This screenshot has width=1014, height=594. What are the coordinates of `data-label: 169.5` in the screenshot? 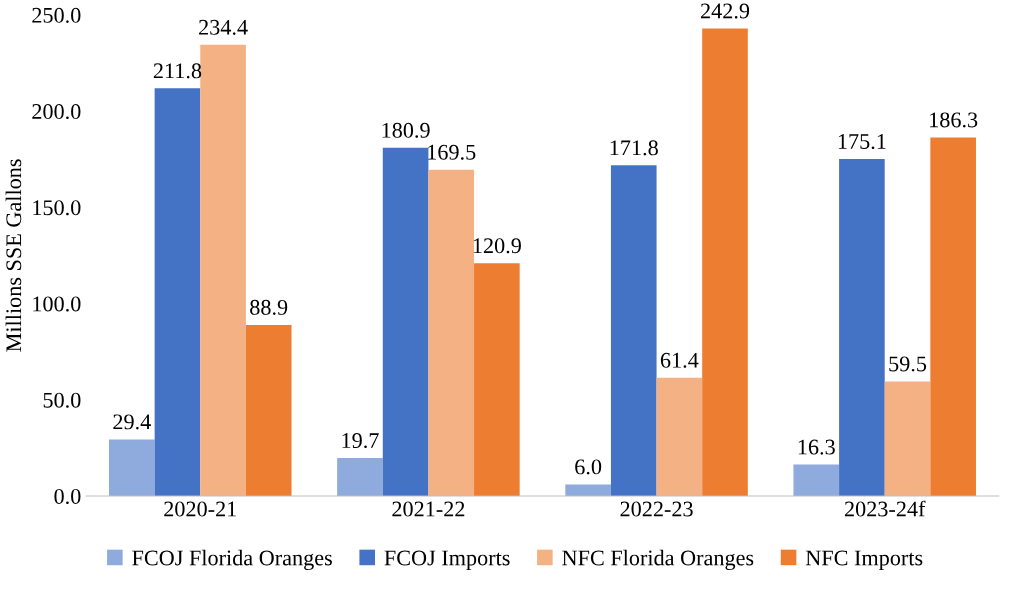 It's located at (452, 152).